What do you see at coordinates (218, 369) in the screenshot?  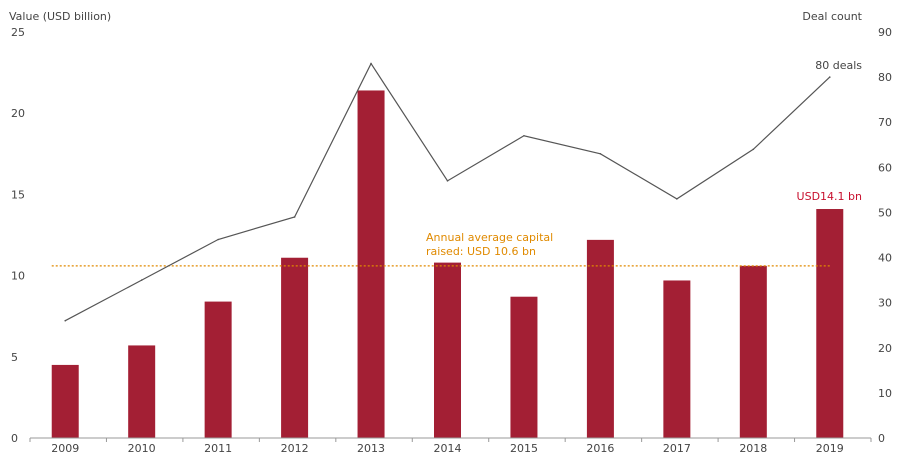 I see `bar-2011` at bounding box center [218, 369].